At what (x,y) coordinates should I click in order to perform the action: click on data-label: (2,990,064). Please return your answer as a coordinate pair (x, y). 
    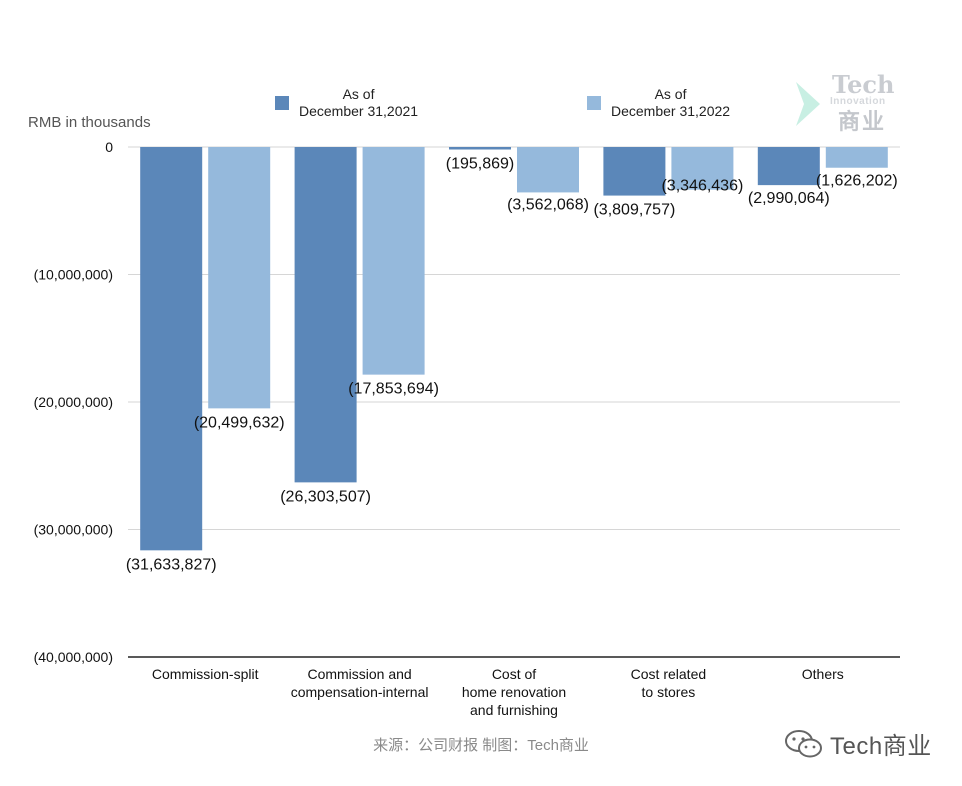
    Looking at the image, I should click on (789, 198).